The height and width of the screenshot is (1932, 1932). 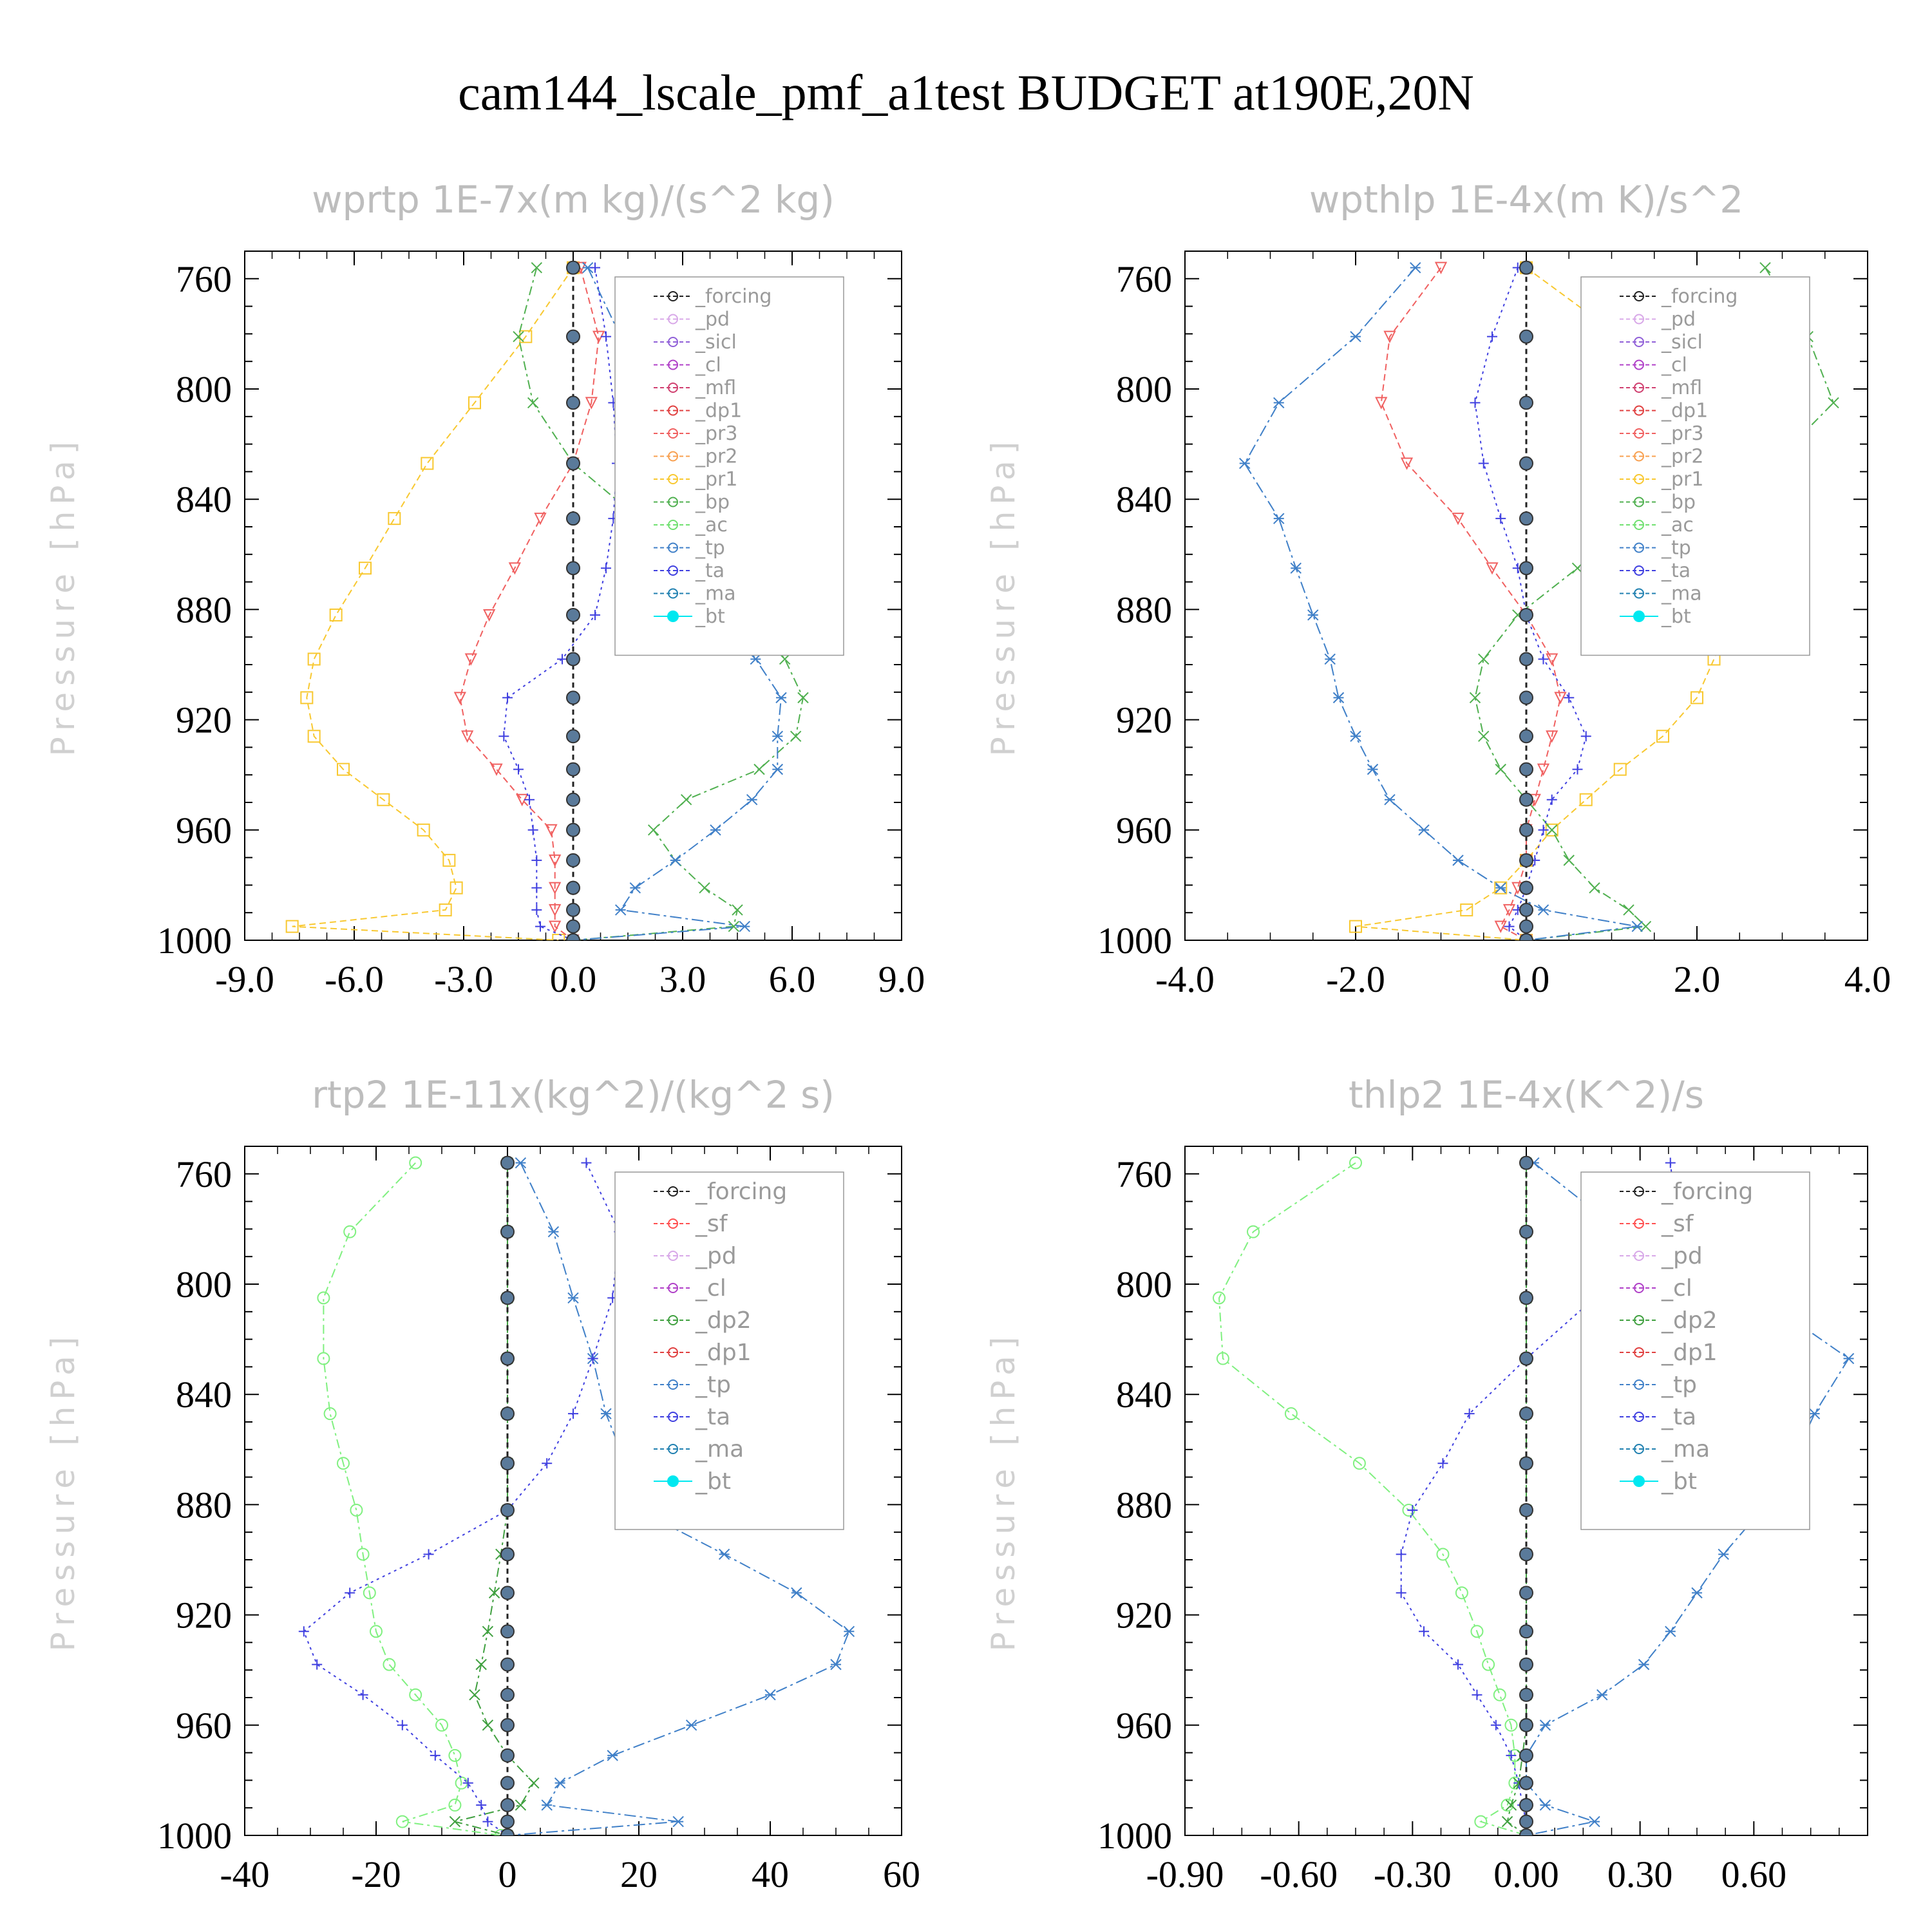 What do you see at coordinates (495, 1498) in the screenshot?
I see `series-line-dp2` at bounding box center [495, 1498].